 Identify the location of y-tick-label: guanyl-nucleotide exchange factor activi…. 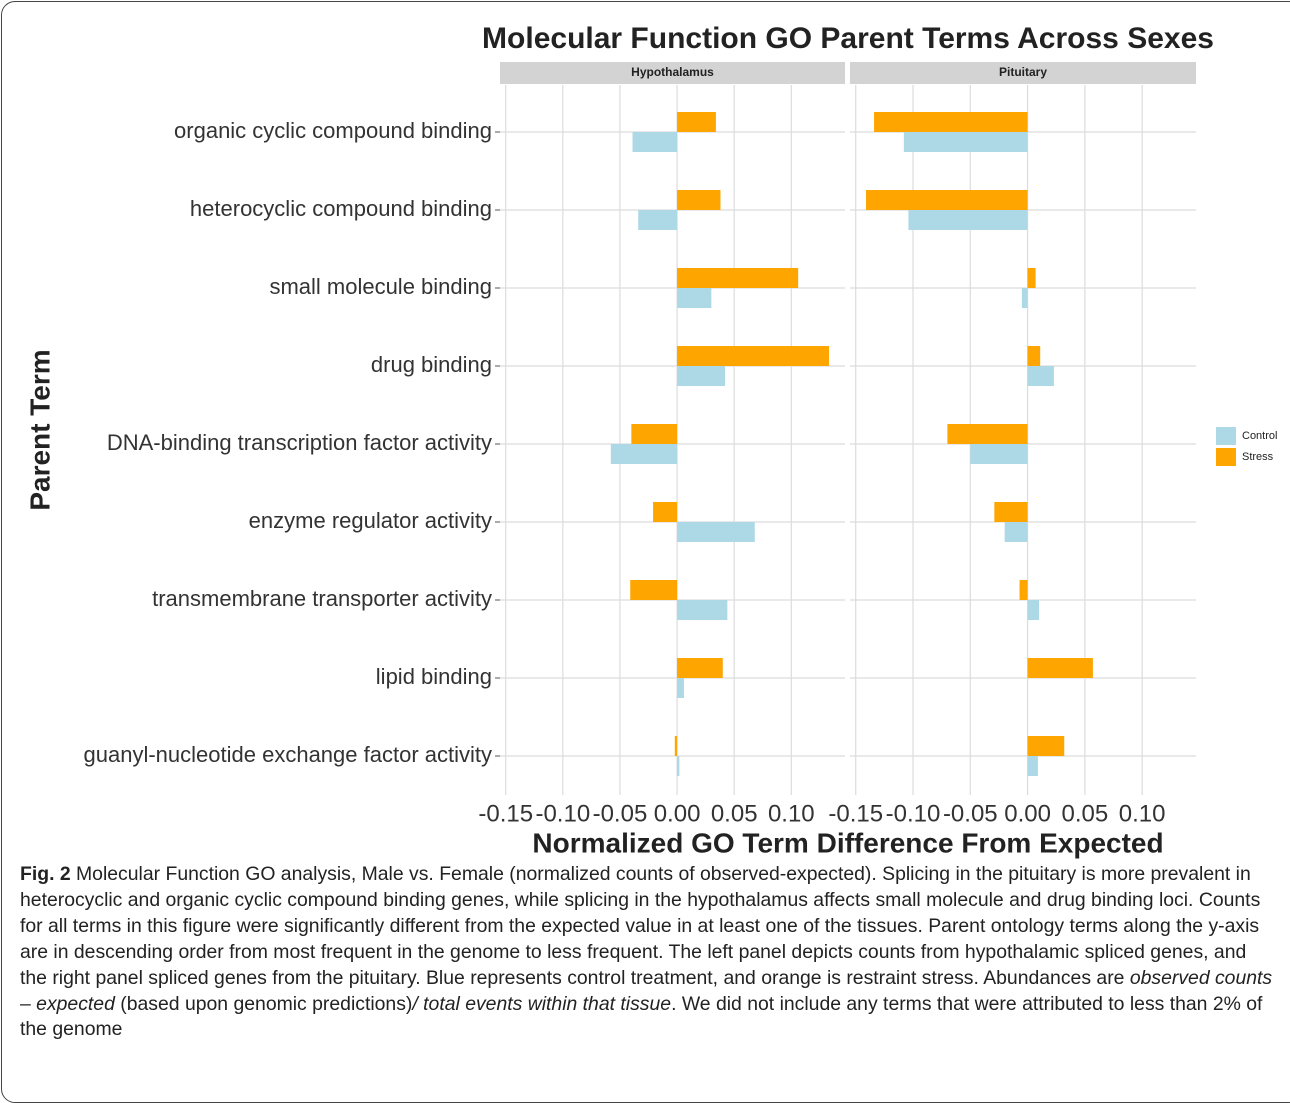
(288, 754).